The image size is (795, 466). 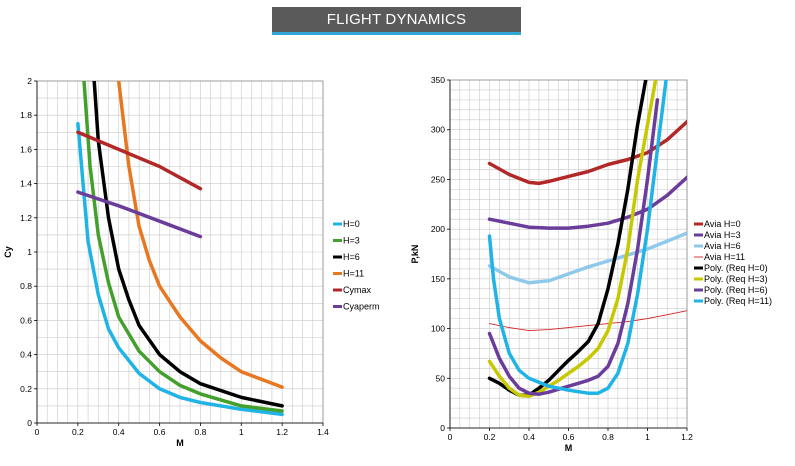 What do you see at coordinates (26, 286) in the screenshot?
I see `chart1-y-tick-label: 0.8` at bounding box center [26, 286].